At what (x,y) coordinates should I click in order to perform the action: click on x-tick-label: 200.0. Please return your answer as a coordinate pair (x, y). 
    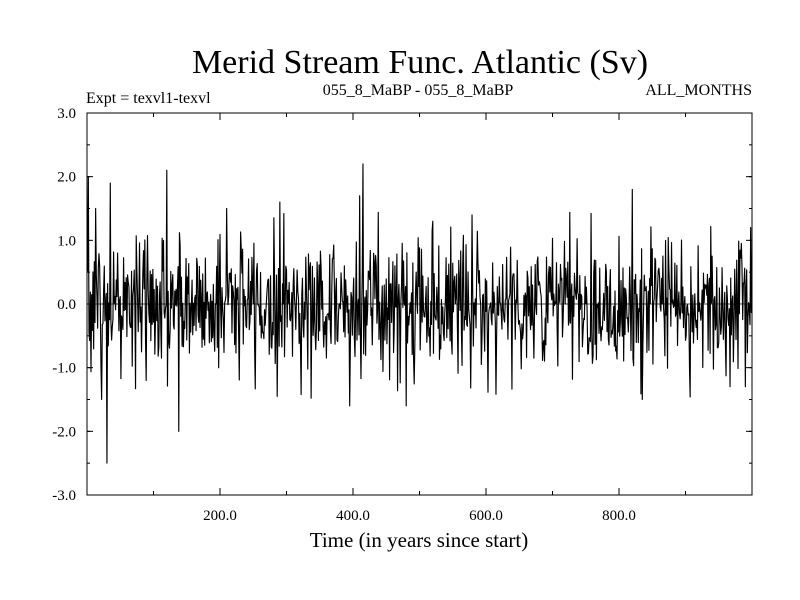
    Looking at the image, I should click on (220, 516).